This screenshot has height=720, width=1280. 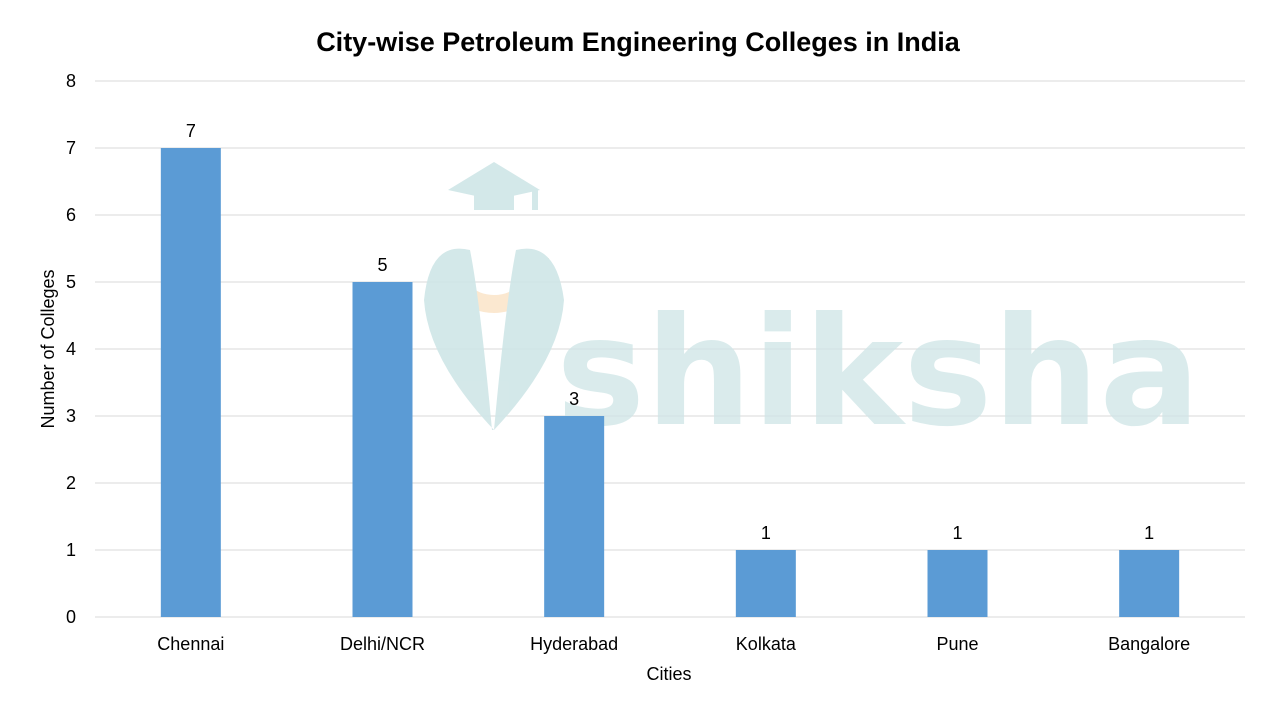 What do you see at coordinates (957, 583) in the screenshot?
I see `bar-pune` at bounding box center [957, 583].